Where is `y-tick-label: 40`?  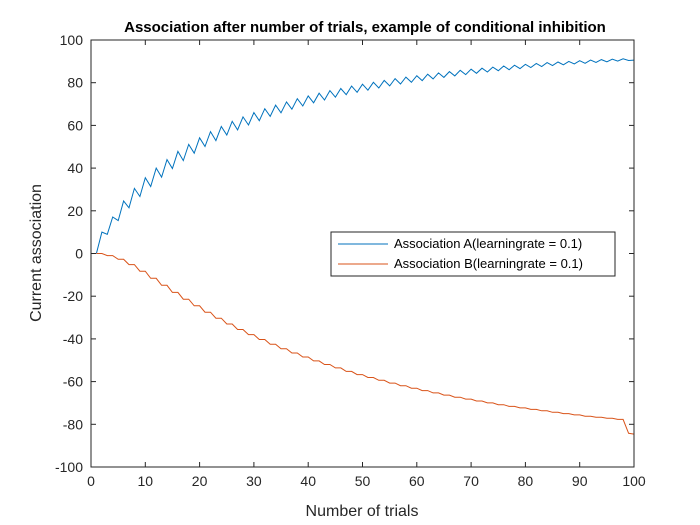
y-tick-label: 40 is located at coordinates (75, 168).